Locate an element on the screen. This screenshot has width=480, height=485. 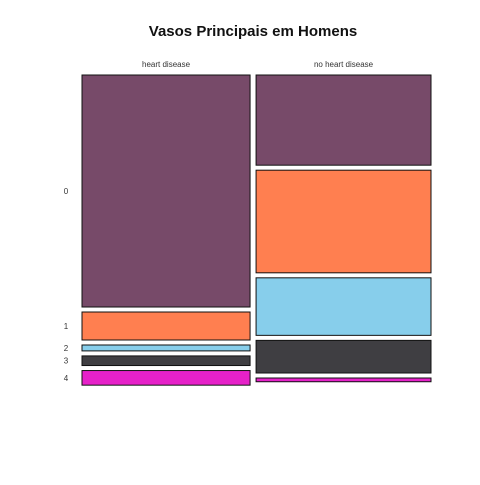
chart-title: Vasos Principais em Homens is located at coordinates (253, 31).